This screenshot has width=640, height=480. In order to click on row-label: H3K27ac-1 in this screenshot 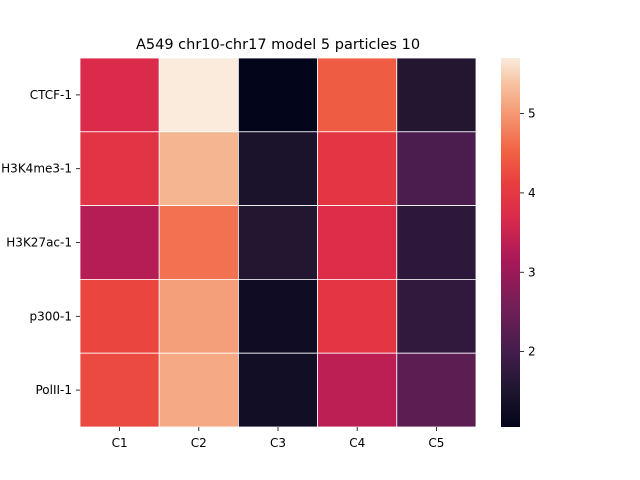, I will do `click(39, 243)`.